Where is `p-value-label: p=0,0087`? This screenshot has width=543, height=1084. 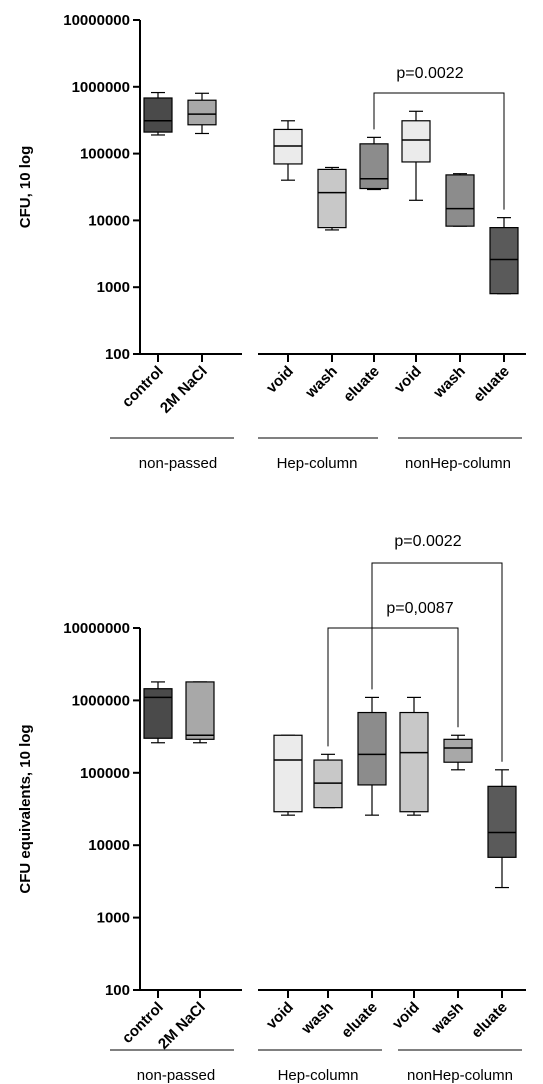 p-value-label: p=0,0087 is located at coordinates (419, 608).